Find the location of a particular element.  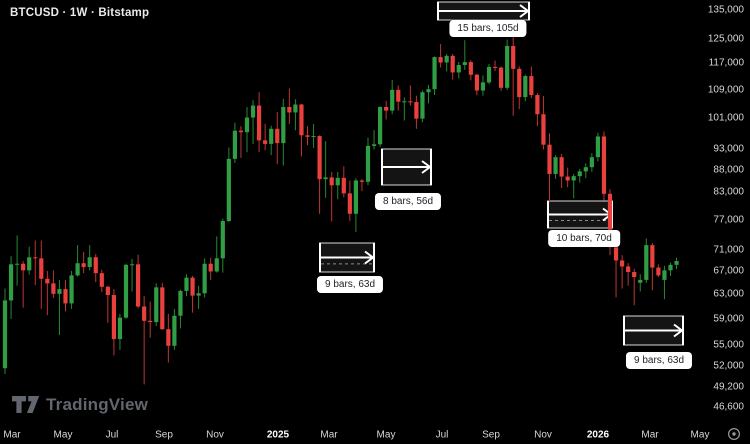

price-axis-label: 117,000 is located at coordinates (726, 63).